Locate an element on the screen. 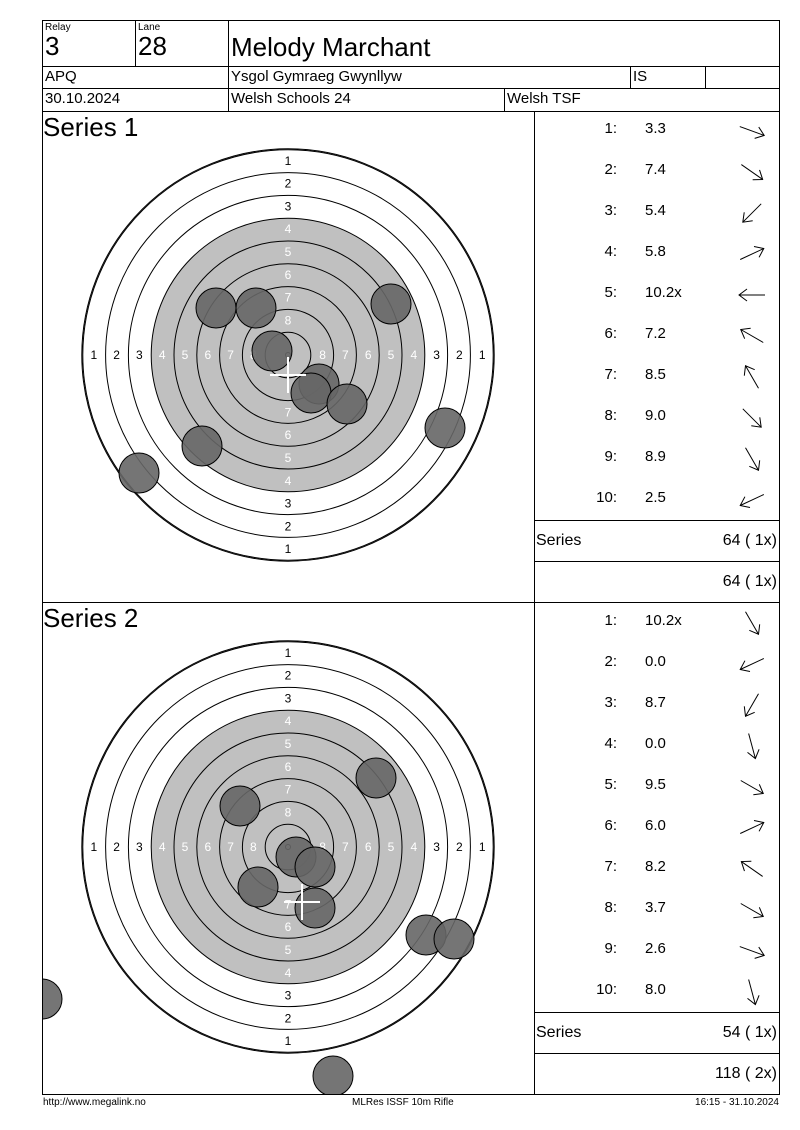  shot-row: 5: 9.5 is located at coordinates (657, 786).